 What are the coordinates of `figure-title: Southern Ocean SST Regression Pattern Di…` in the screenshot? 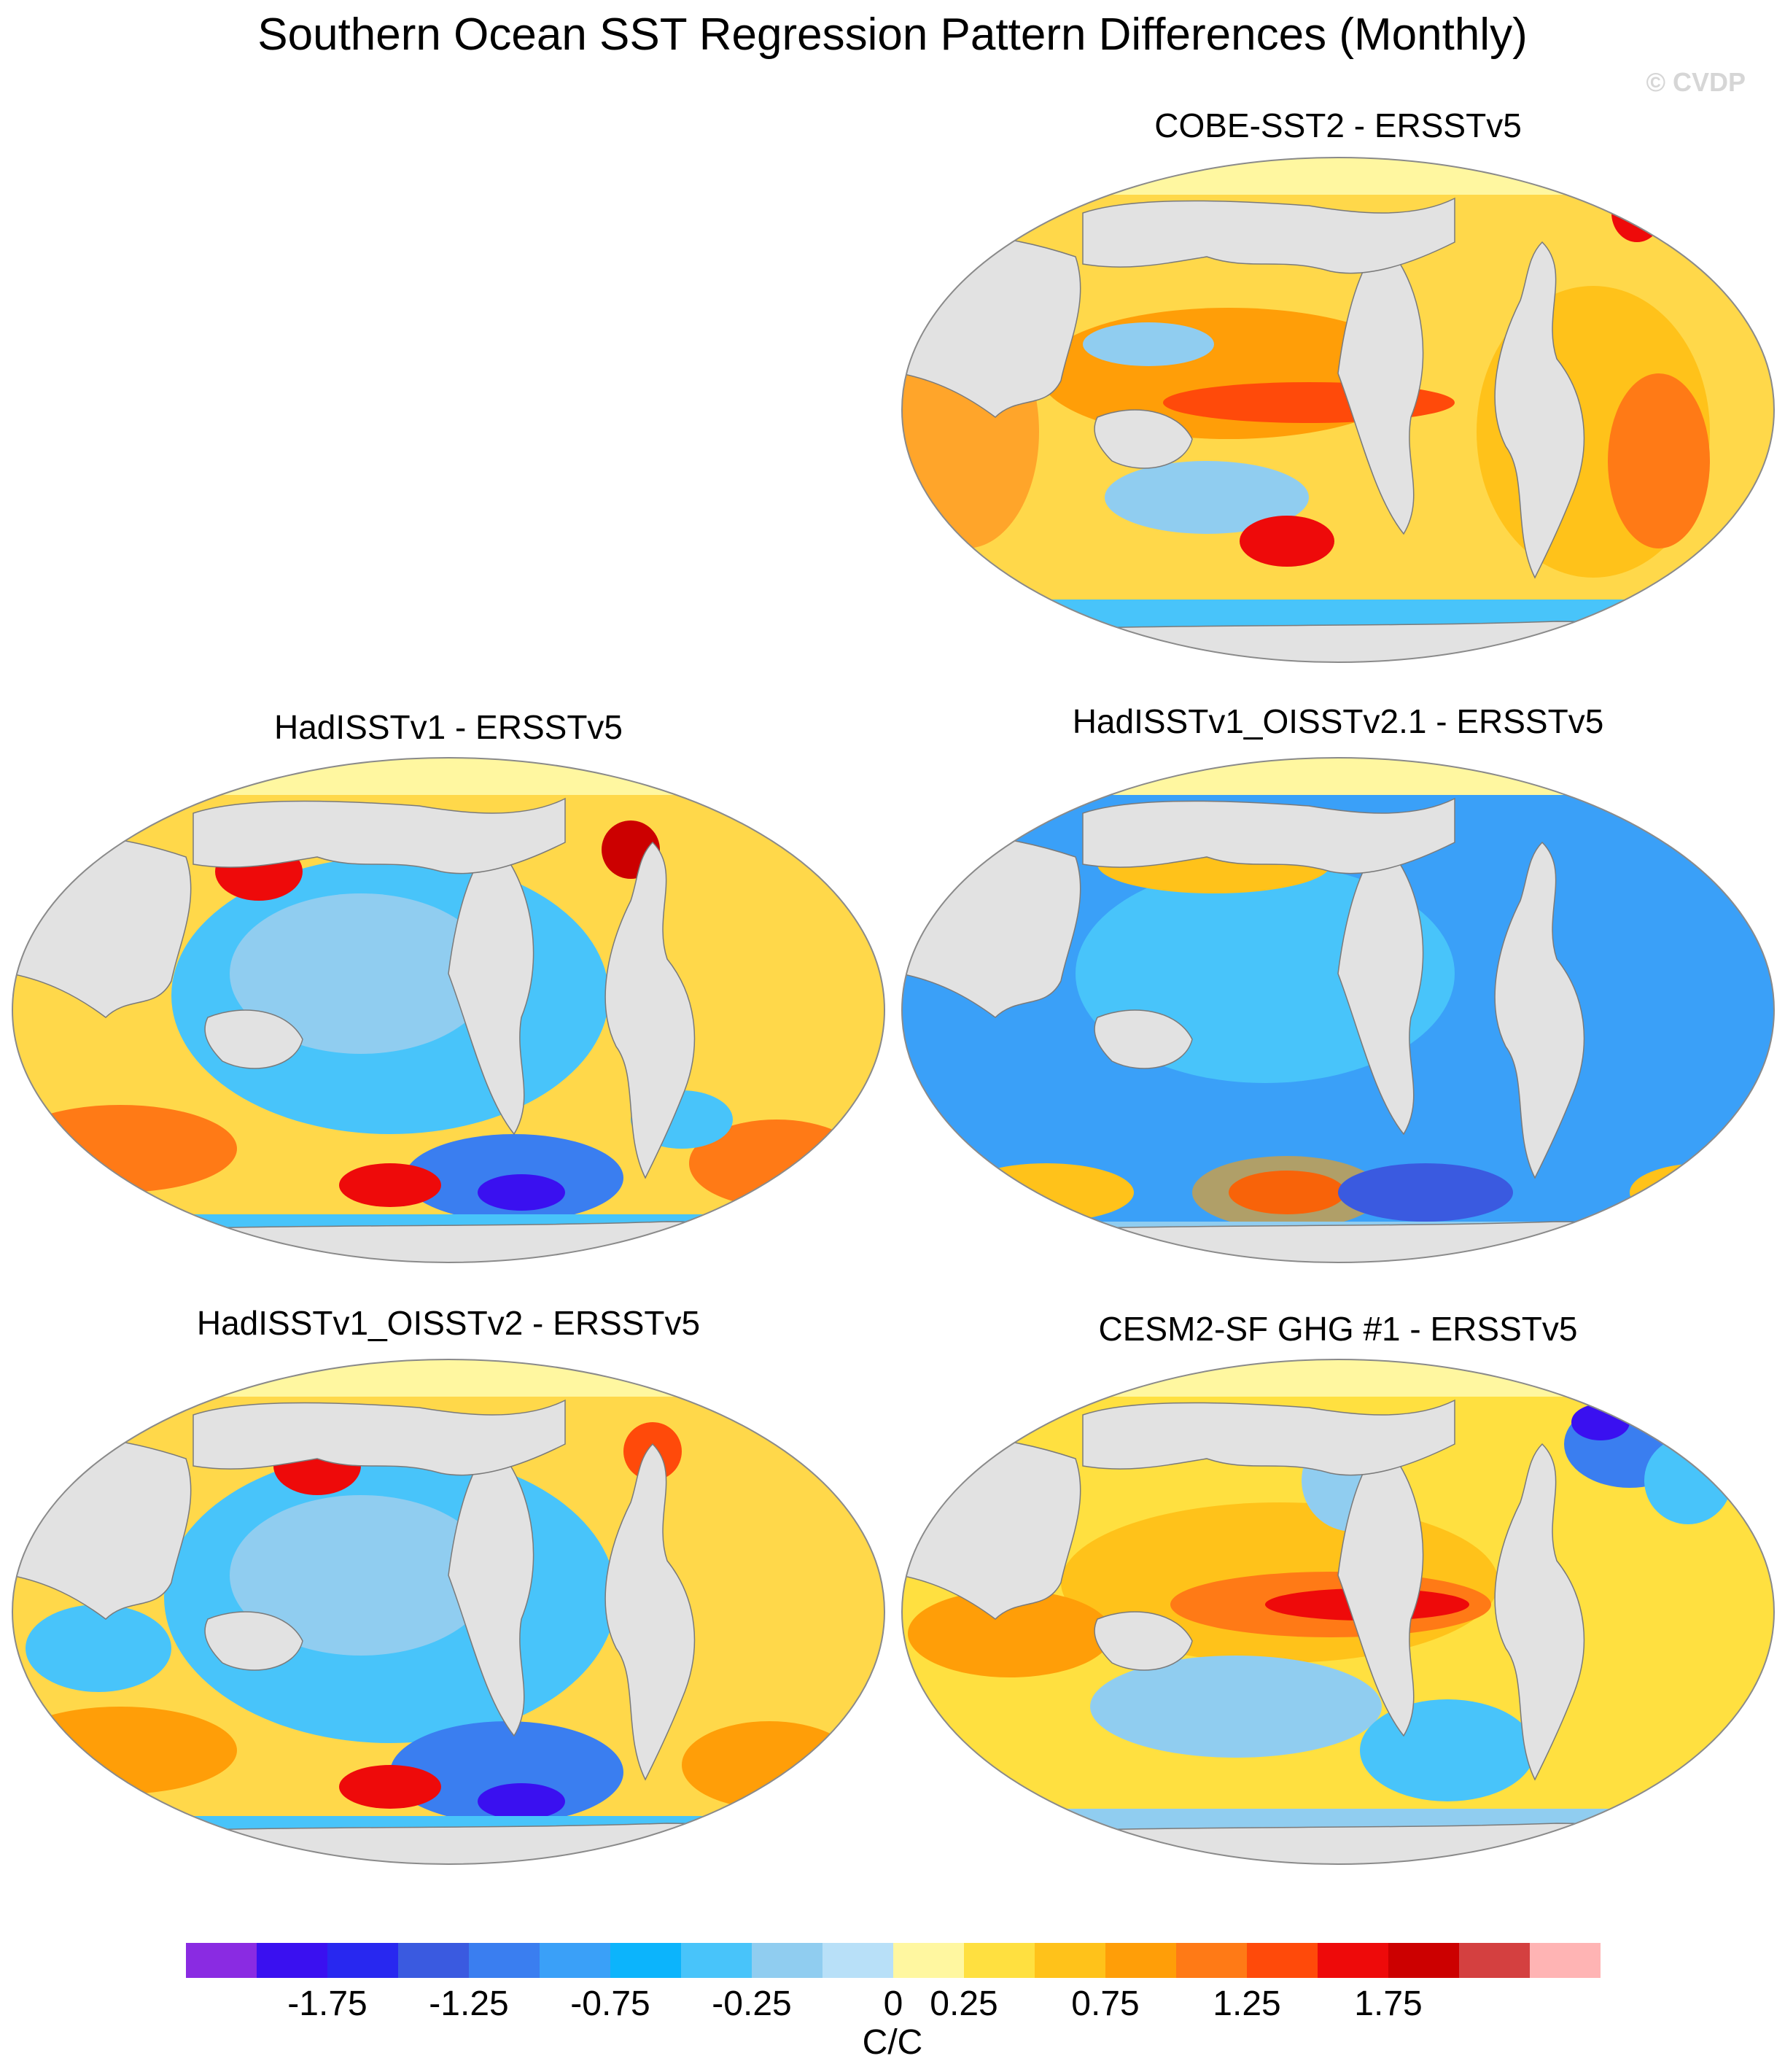 It's located at (892, 34).